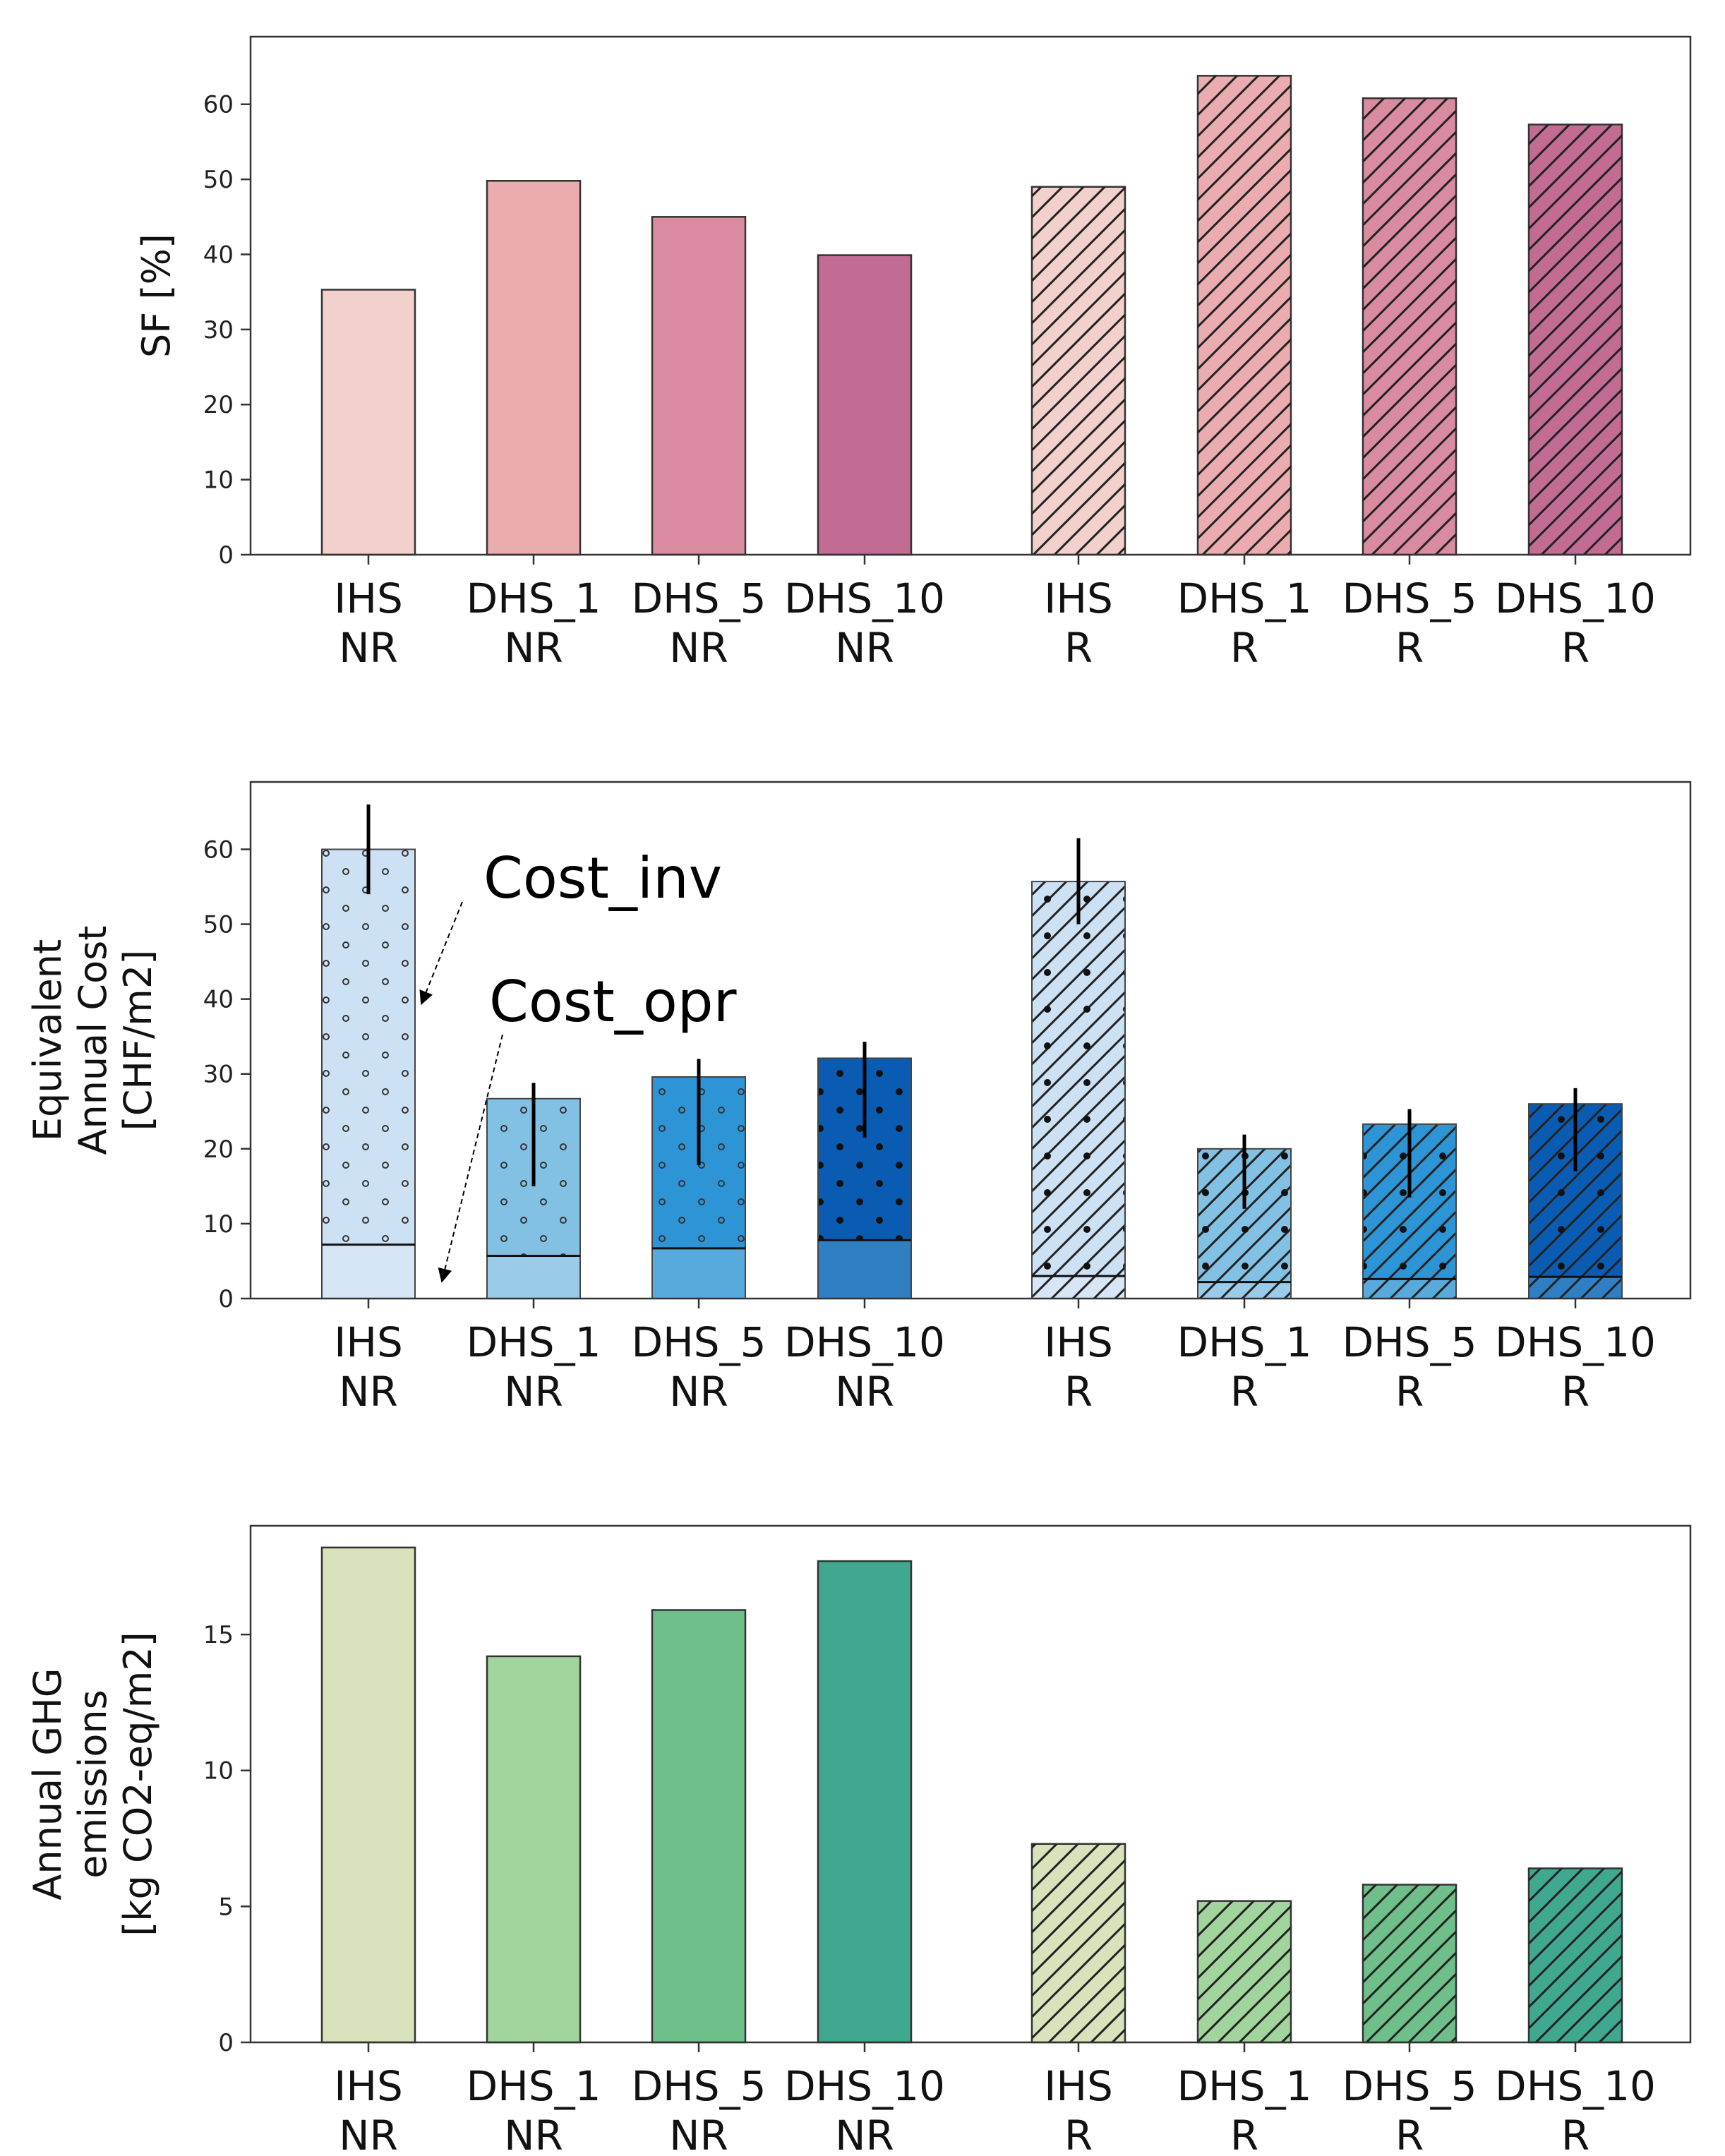 This screenshot has height=2156, width=1725. What do you see at coordinates (534, 2109) in the screenshot?
I see `ghg-category-label: DHS_1 NR` at bounding box center [534, 2109].